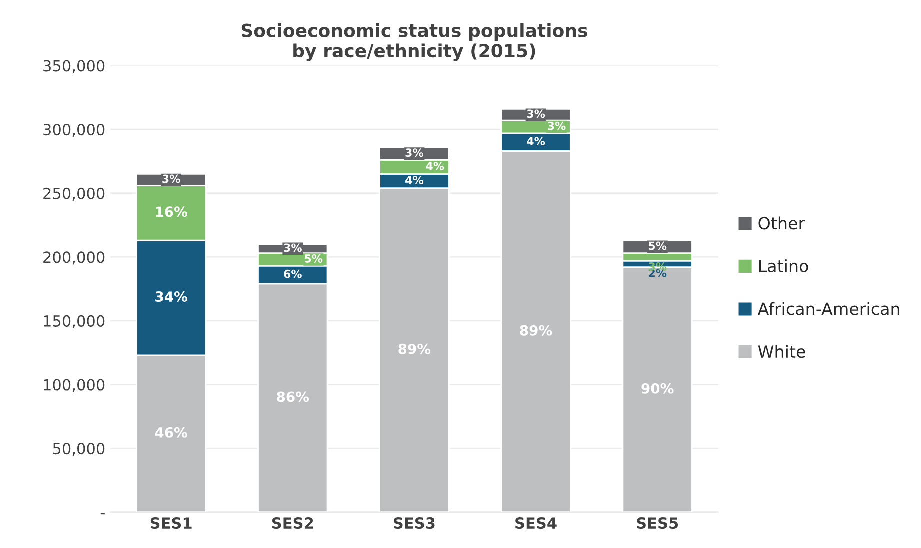 The width and height of the screenshot is (921, 548). Describe the element at coordinates (74, 131) in the screenshot. I see `y-tick-label: 300,000` at that location.